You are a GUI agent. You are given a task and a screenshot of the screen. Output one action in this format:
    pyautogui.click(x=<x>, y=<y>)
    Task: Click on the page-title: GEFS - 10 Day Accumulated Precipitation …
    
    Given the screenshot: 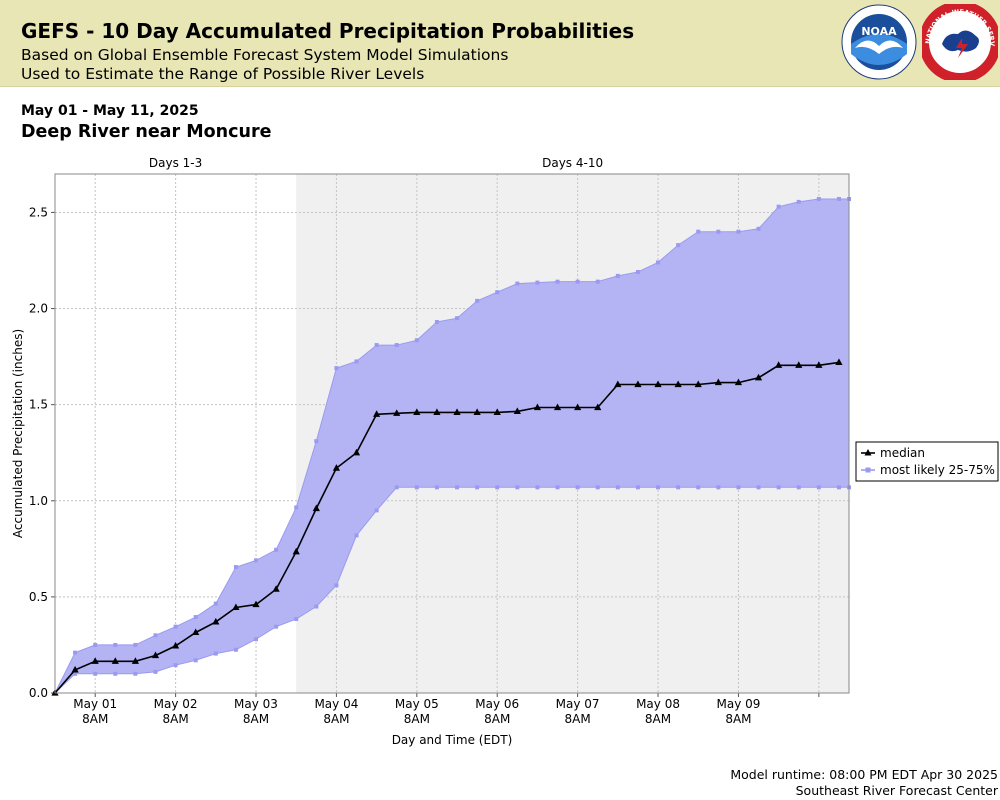 What is the action you would take?
    pyautogui.click(x=328, y=31)
    